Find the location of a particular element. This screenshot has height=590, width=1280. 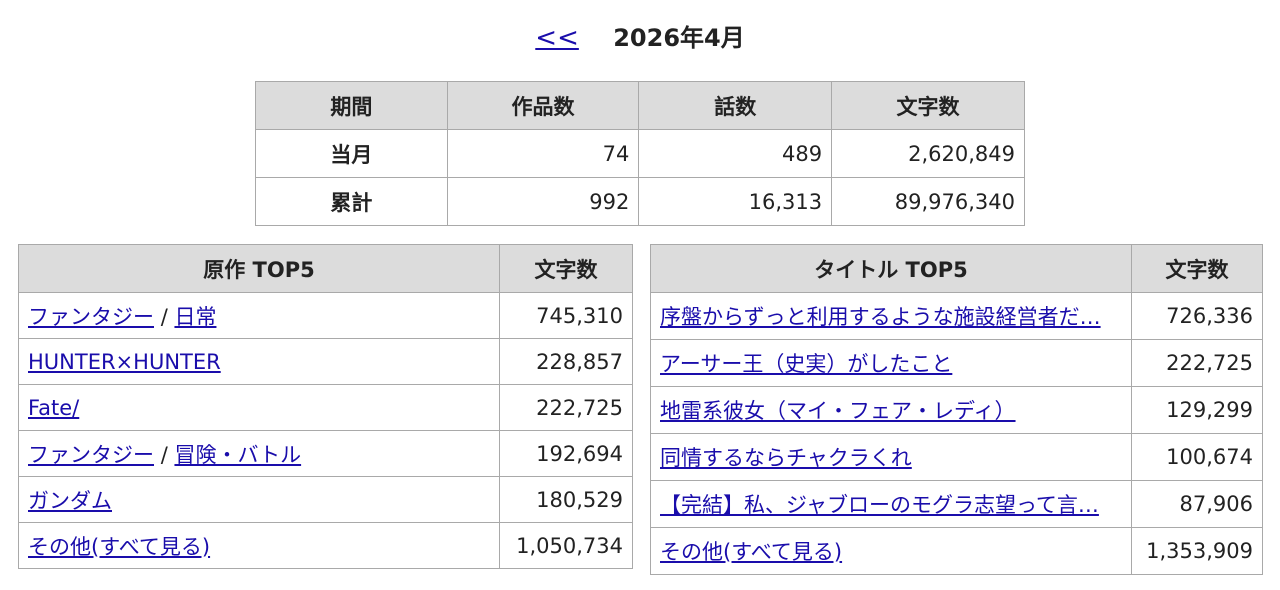

title-cell: アーサー王（史実）がしたこと is located at coordinates (891, 363).